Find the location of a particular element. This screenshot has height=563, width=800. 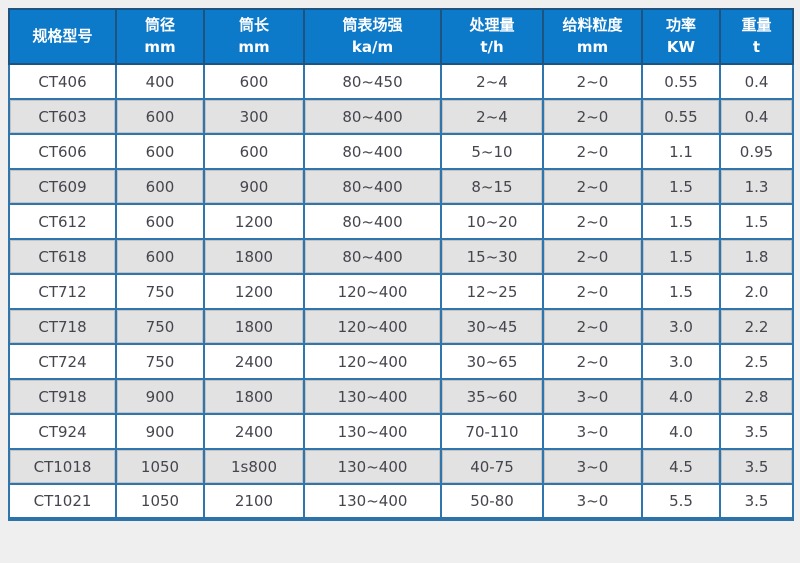

value-cell: 300 is located at coordinates (254, 116).